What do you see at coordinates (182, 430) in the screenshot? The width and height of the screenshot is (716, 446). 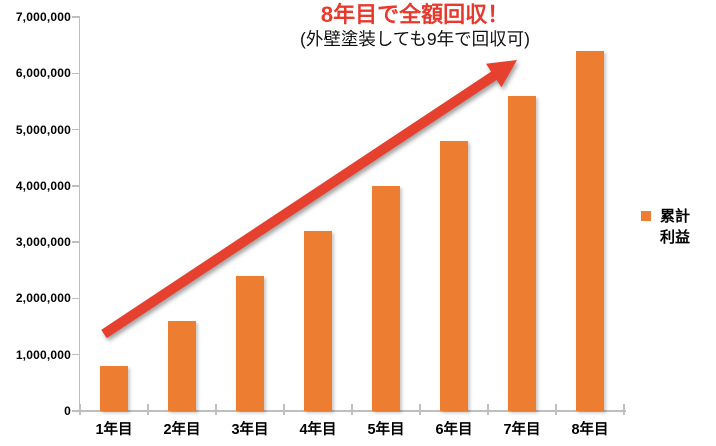 I see `x-axis-label: 2年目` at bounding box center [182, 430].